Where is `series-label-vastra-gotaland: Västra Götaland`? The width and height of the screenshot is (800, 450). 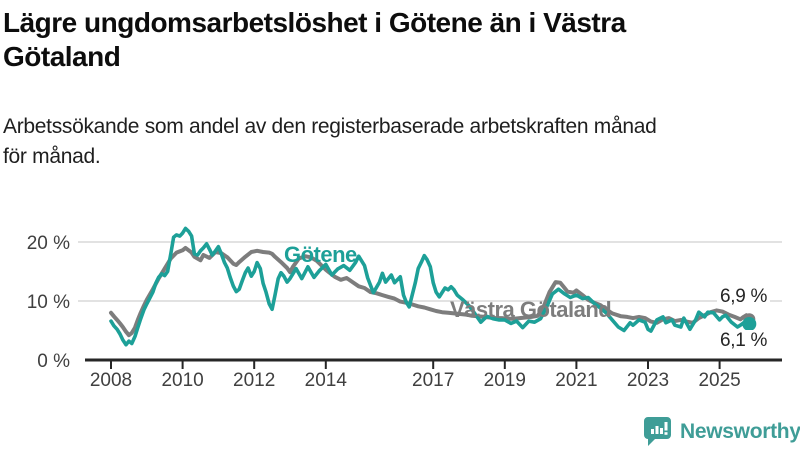
series-label-vastra-gotaland: Västra Götaland is located at coordinates (531, 309).